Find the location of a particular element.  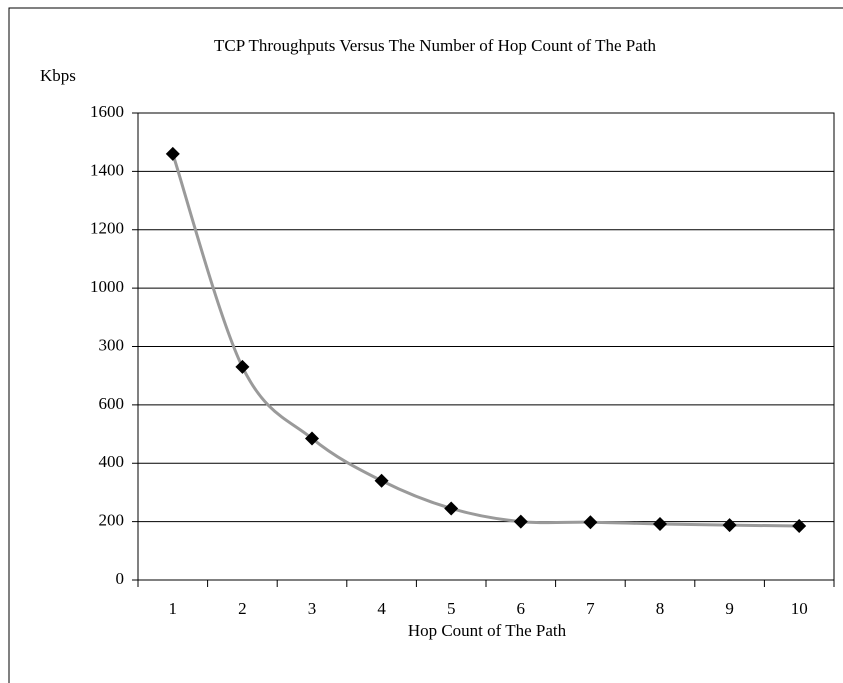

x-tick-label: 3 is located at coordinates (312, 608).